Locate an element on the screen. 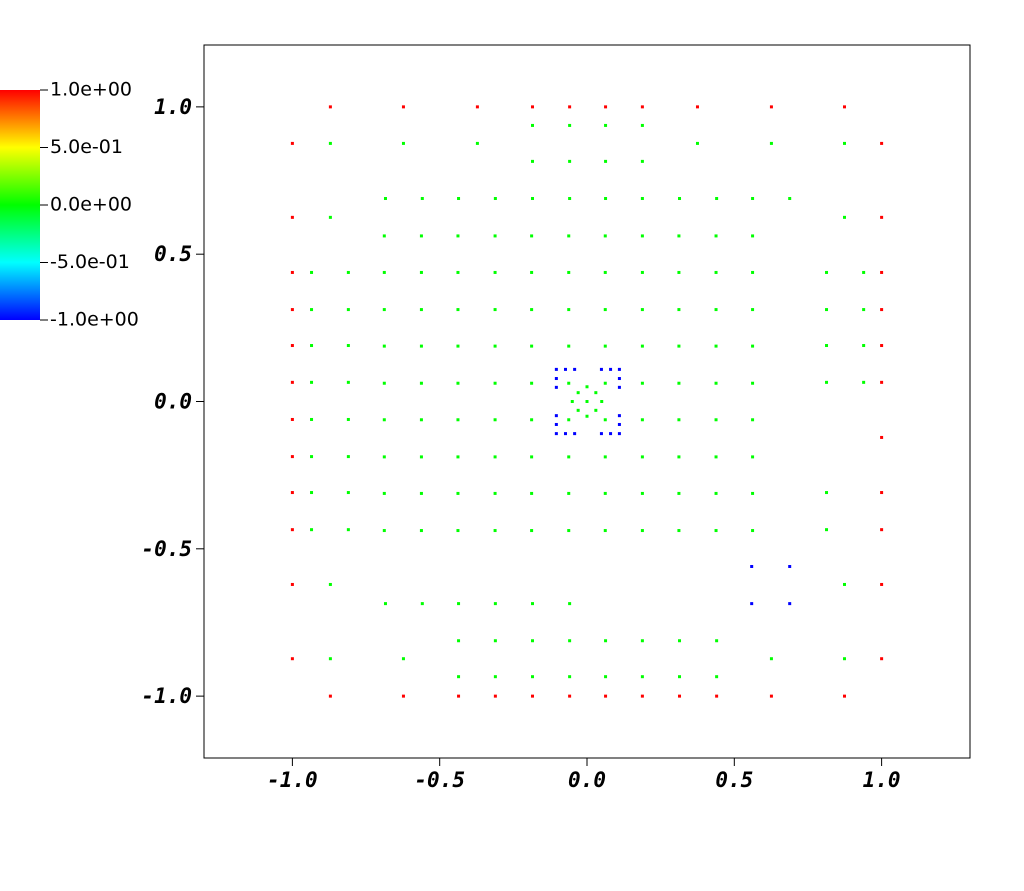  y-tick-label: 1.0 is located at coordinates (173, 107).